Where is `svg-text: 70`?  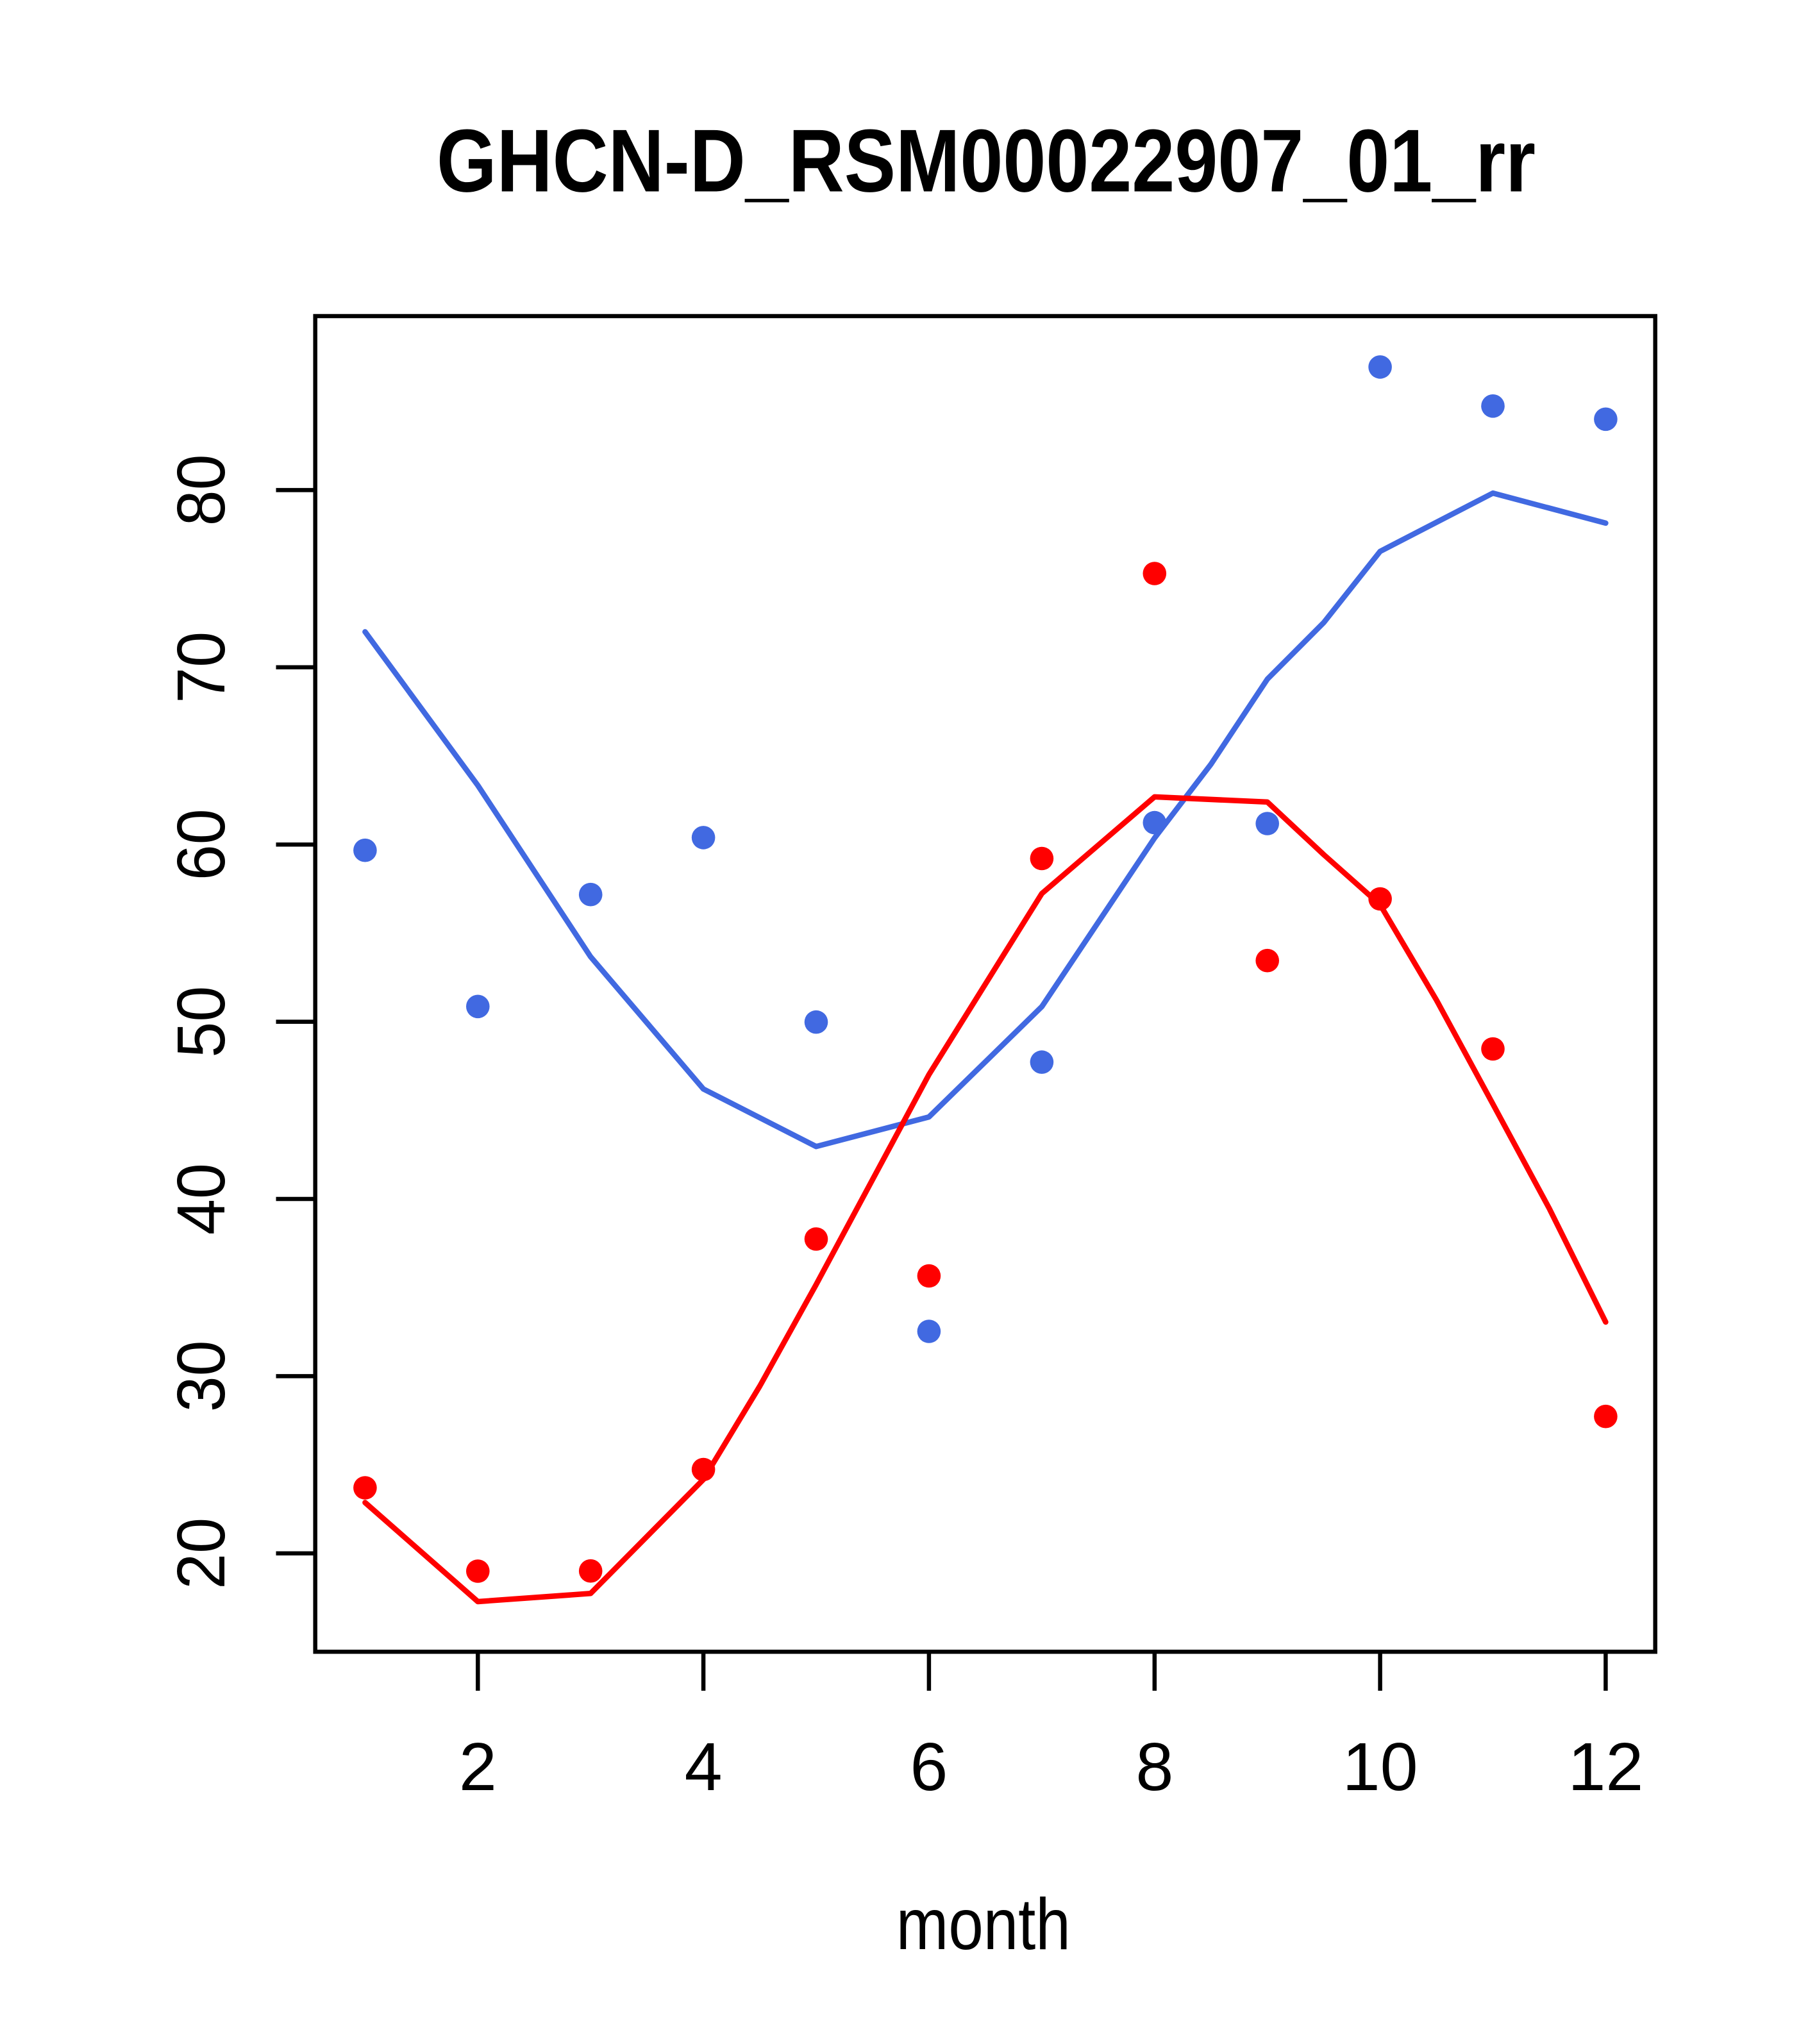 svg-text: 70 is located at coordinates (201, 667).